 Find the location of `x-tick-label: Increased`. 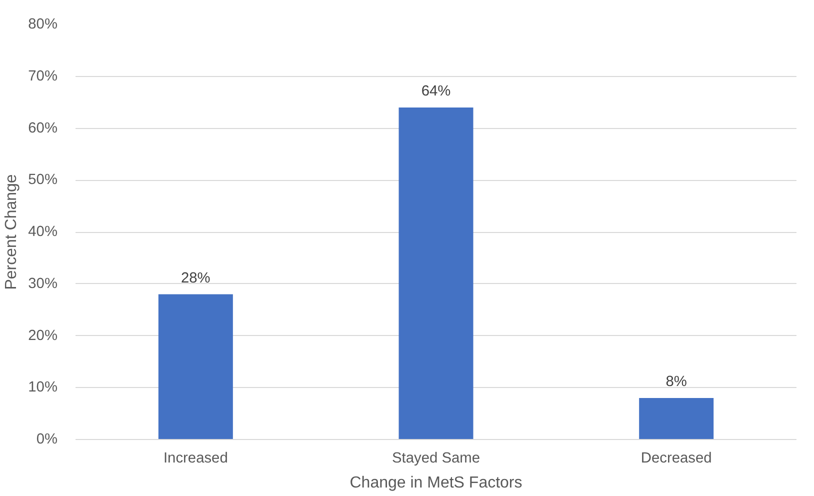

x-tick-label: Increased is located at coordinates (195, 458).